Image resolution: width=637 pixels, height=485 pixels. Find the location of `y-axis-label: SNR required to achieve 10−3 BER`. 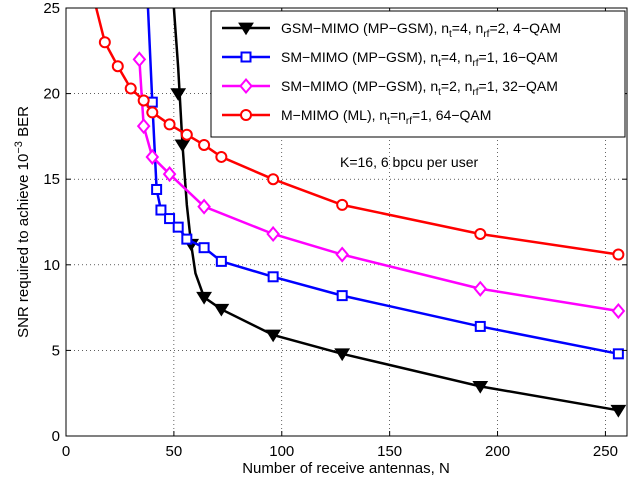

y-axis-label: SNR required to achieve 10−3 BER is located at coordinates (22, 222).